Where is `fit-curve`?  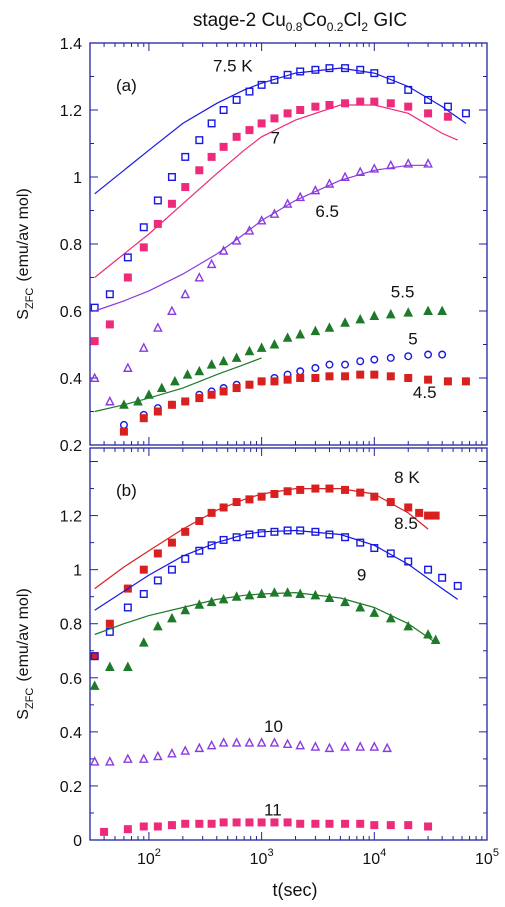 fit-curve is located at coordinates (276, 191).